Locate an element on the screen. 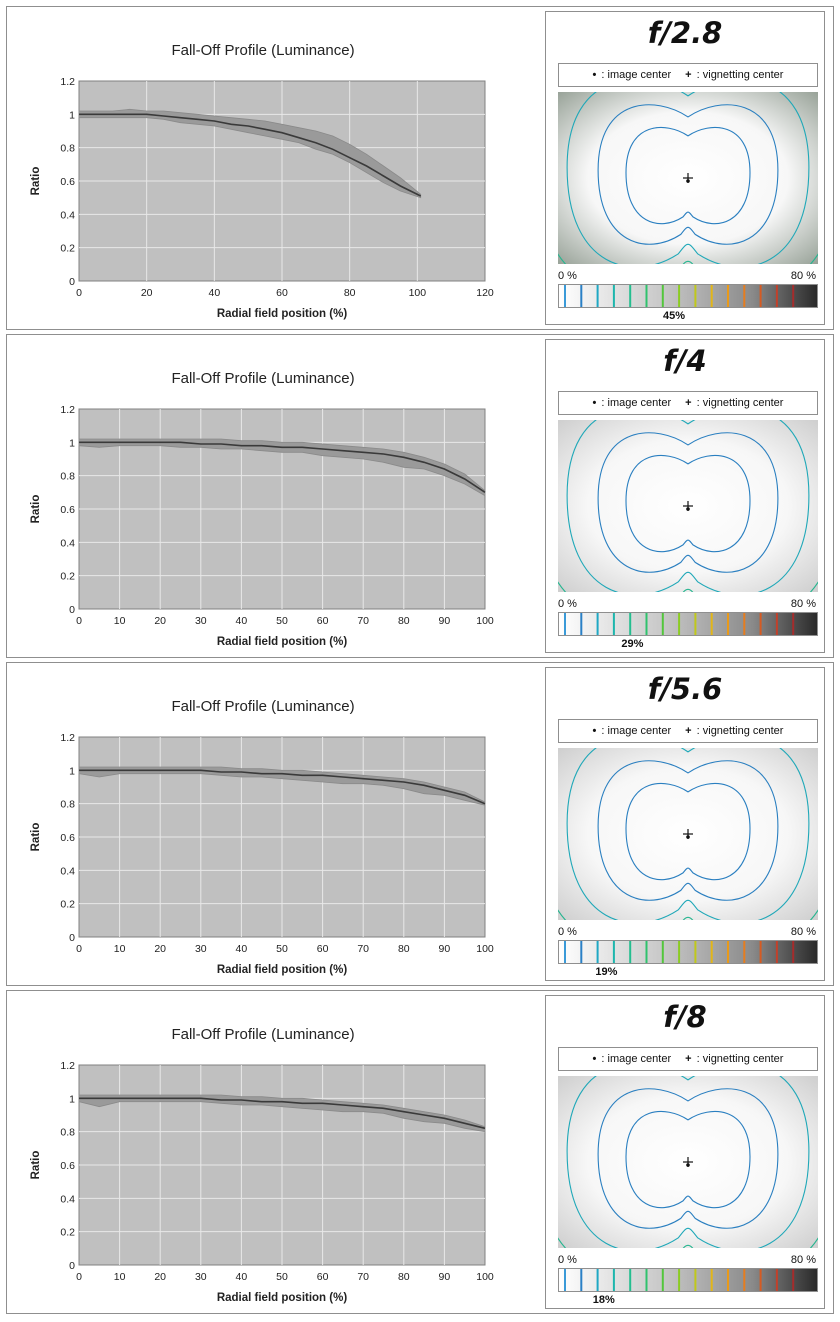  vignetting-percent: 18% is located at coordinates (603, 1300).